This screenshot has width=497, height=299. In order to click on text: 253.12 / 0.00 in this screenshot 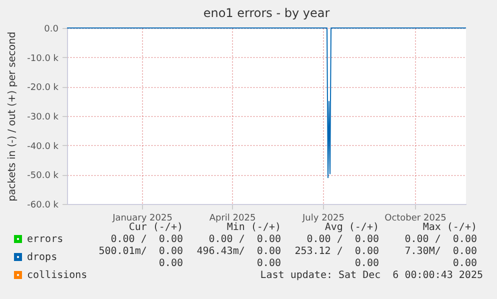, I will do `click(336, 252)`.